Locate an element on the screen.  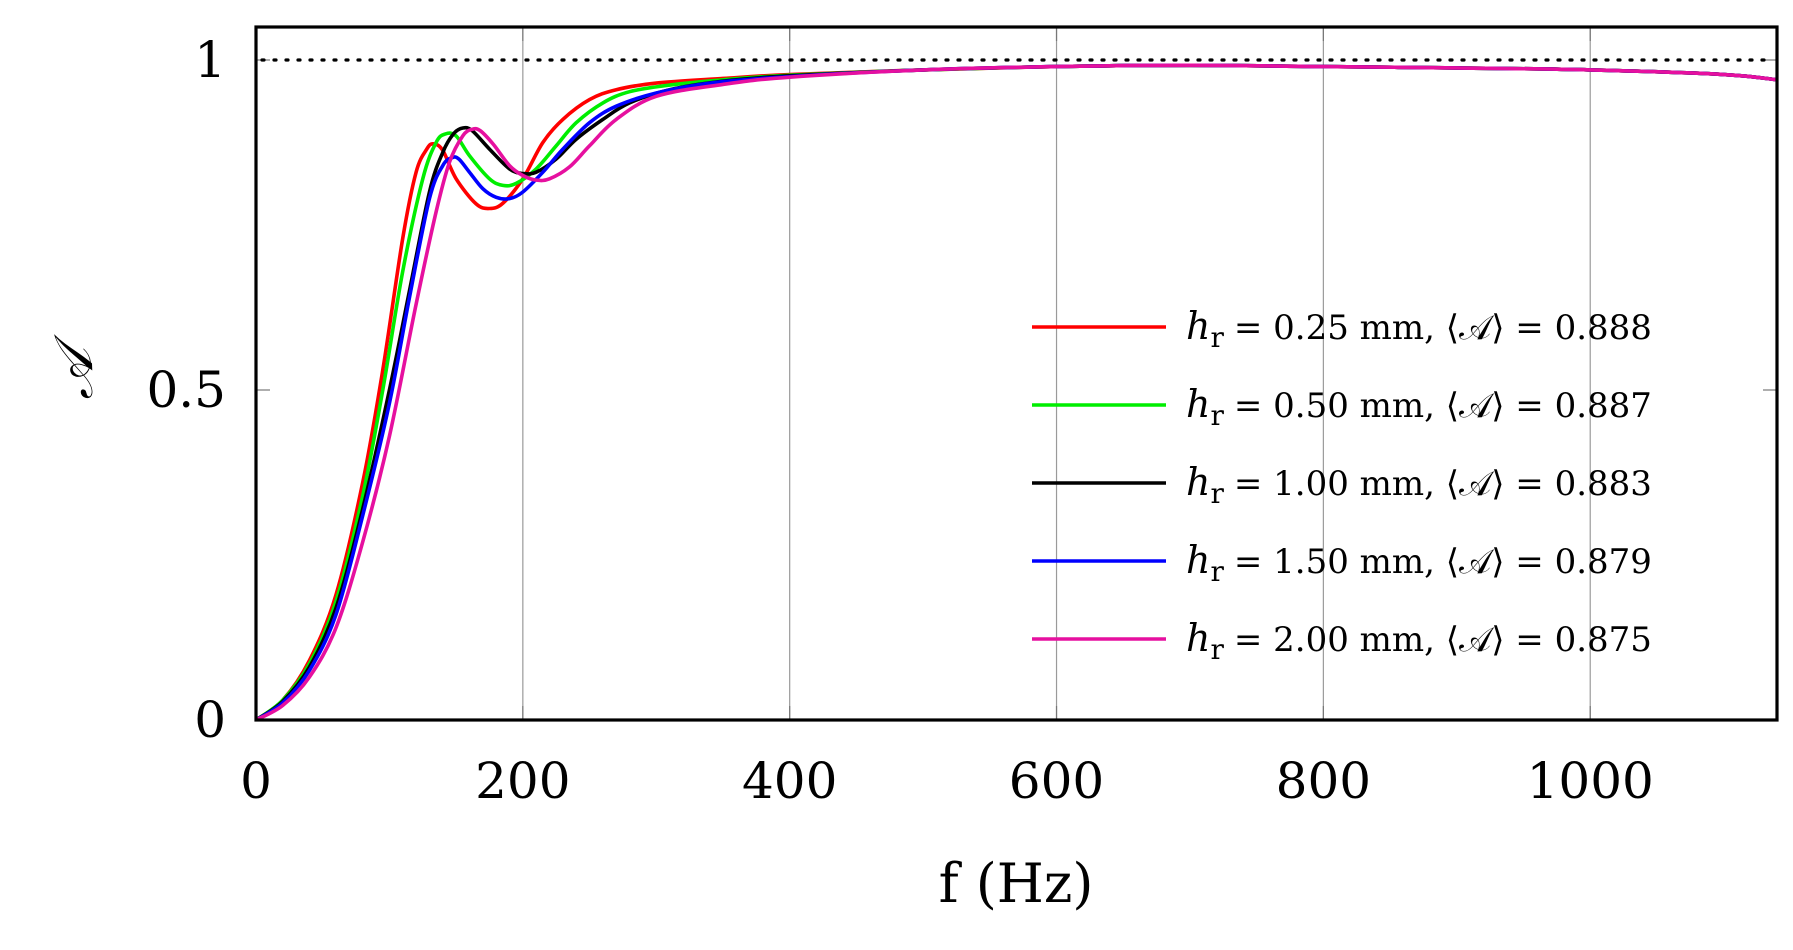
legend-label: hr = 2.00 mm, ⟨𝒜⟩ = 0.875 is located at coordinates (1419, 641).